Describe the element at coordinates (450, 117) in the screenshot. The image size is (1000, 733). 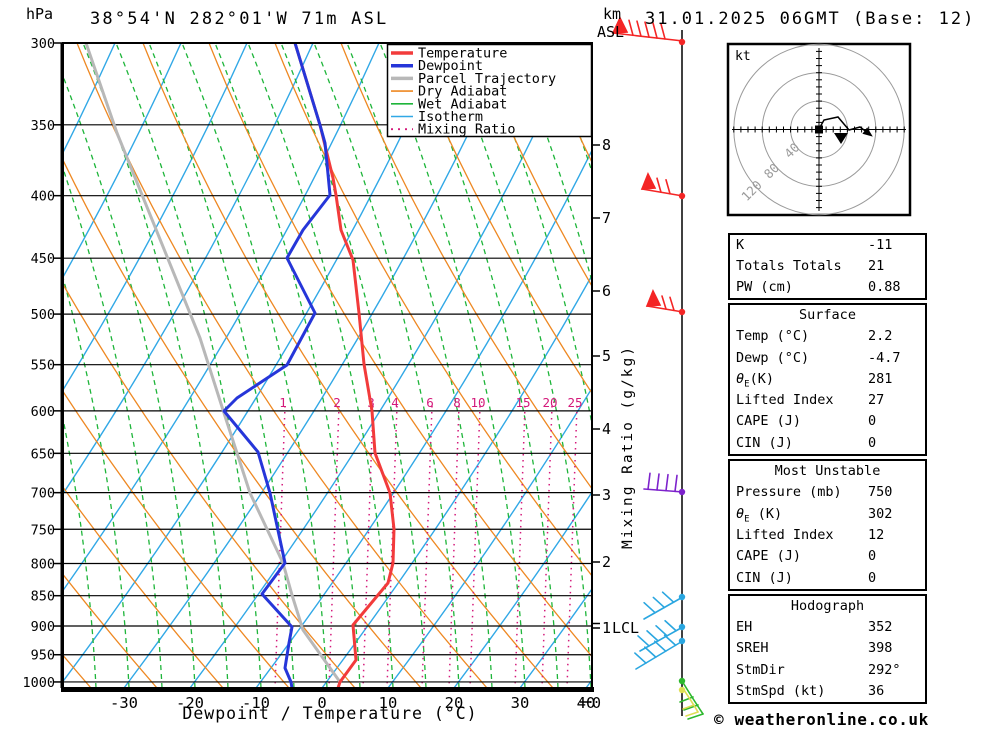
I see `legend-label-isotherm: Isotherm` at that location.